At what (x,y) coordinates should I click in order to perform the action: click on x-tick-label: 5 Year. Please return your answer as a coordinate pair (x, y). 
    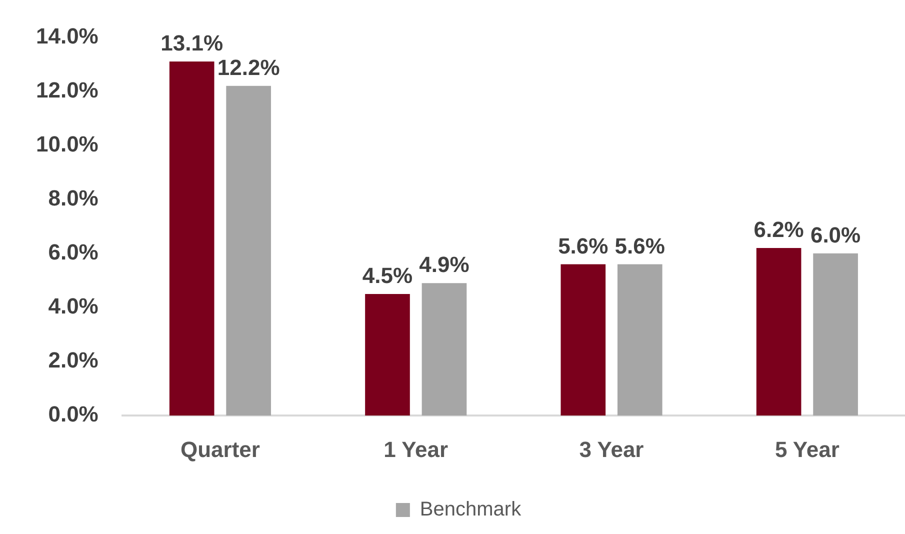
    Looking at the image, I should click on (807, 449).